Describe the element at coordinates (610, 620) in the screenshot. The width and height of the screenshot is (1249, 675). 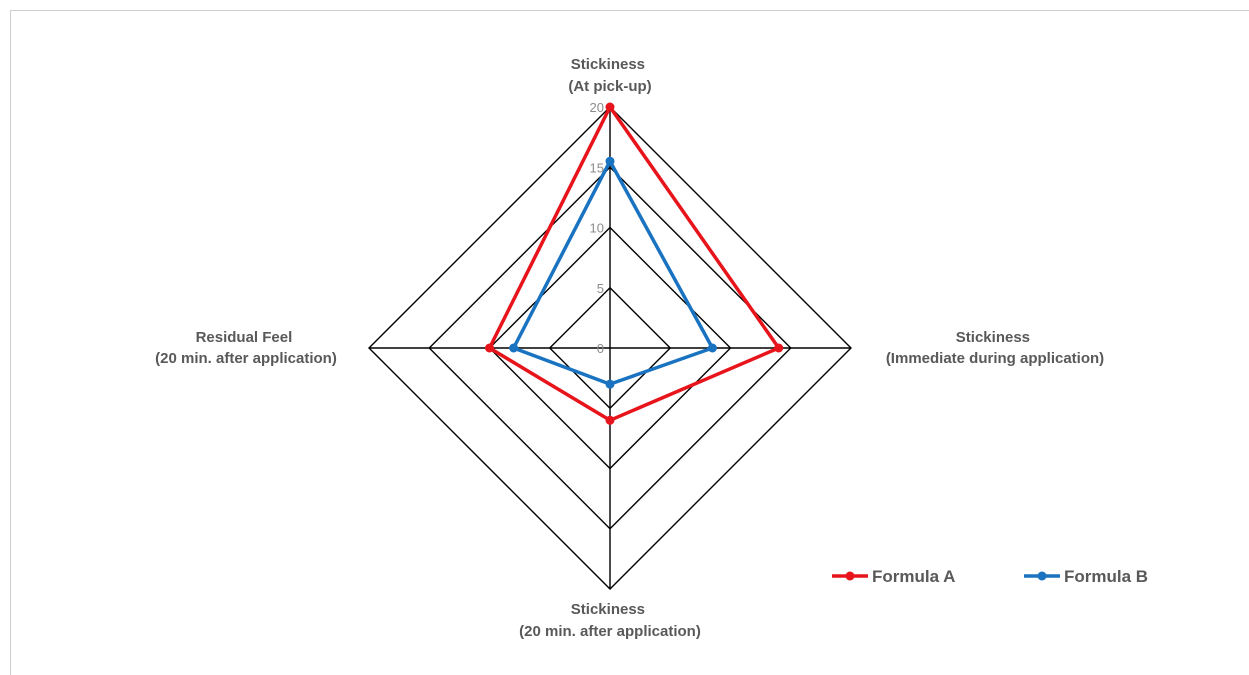
I see `axis-label-bottom: Stickiness (20 min. after application)` at that location.